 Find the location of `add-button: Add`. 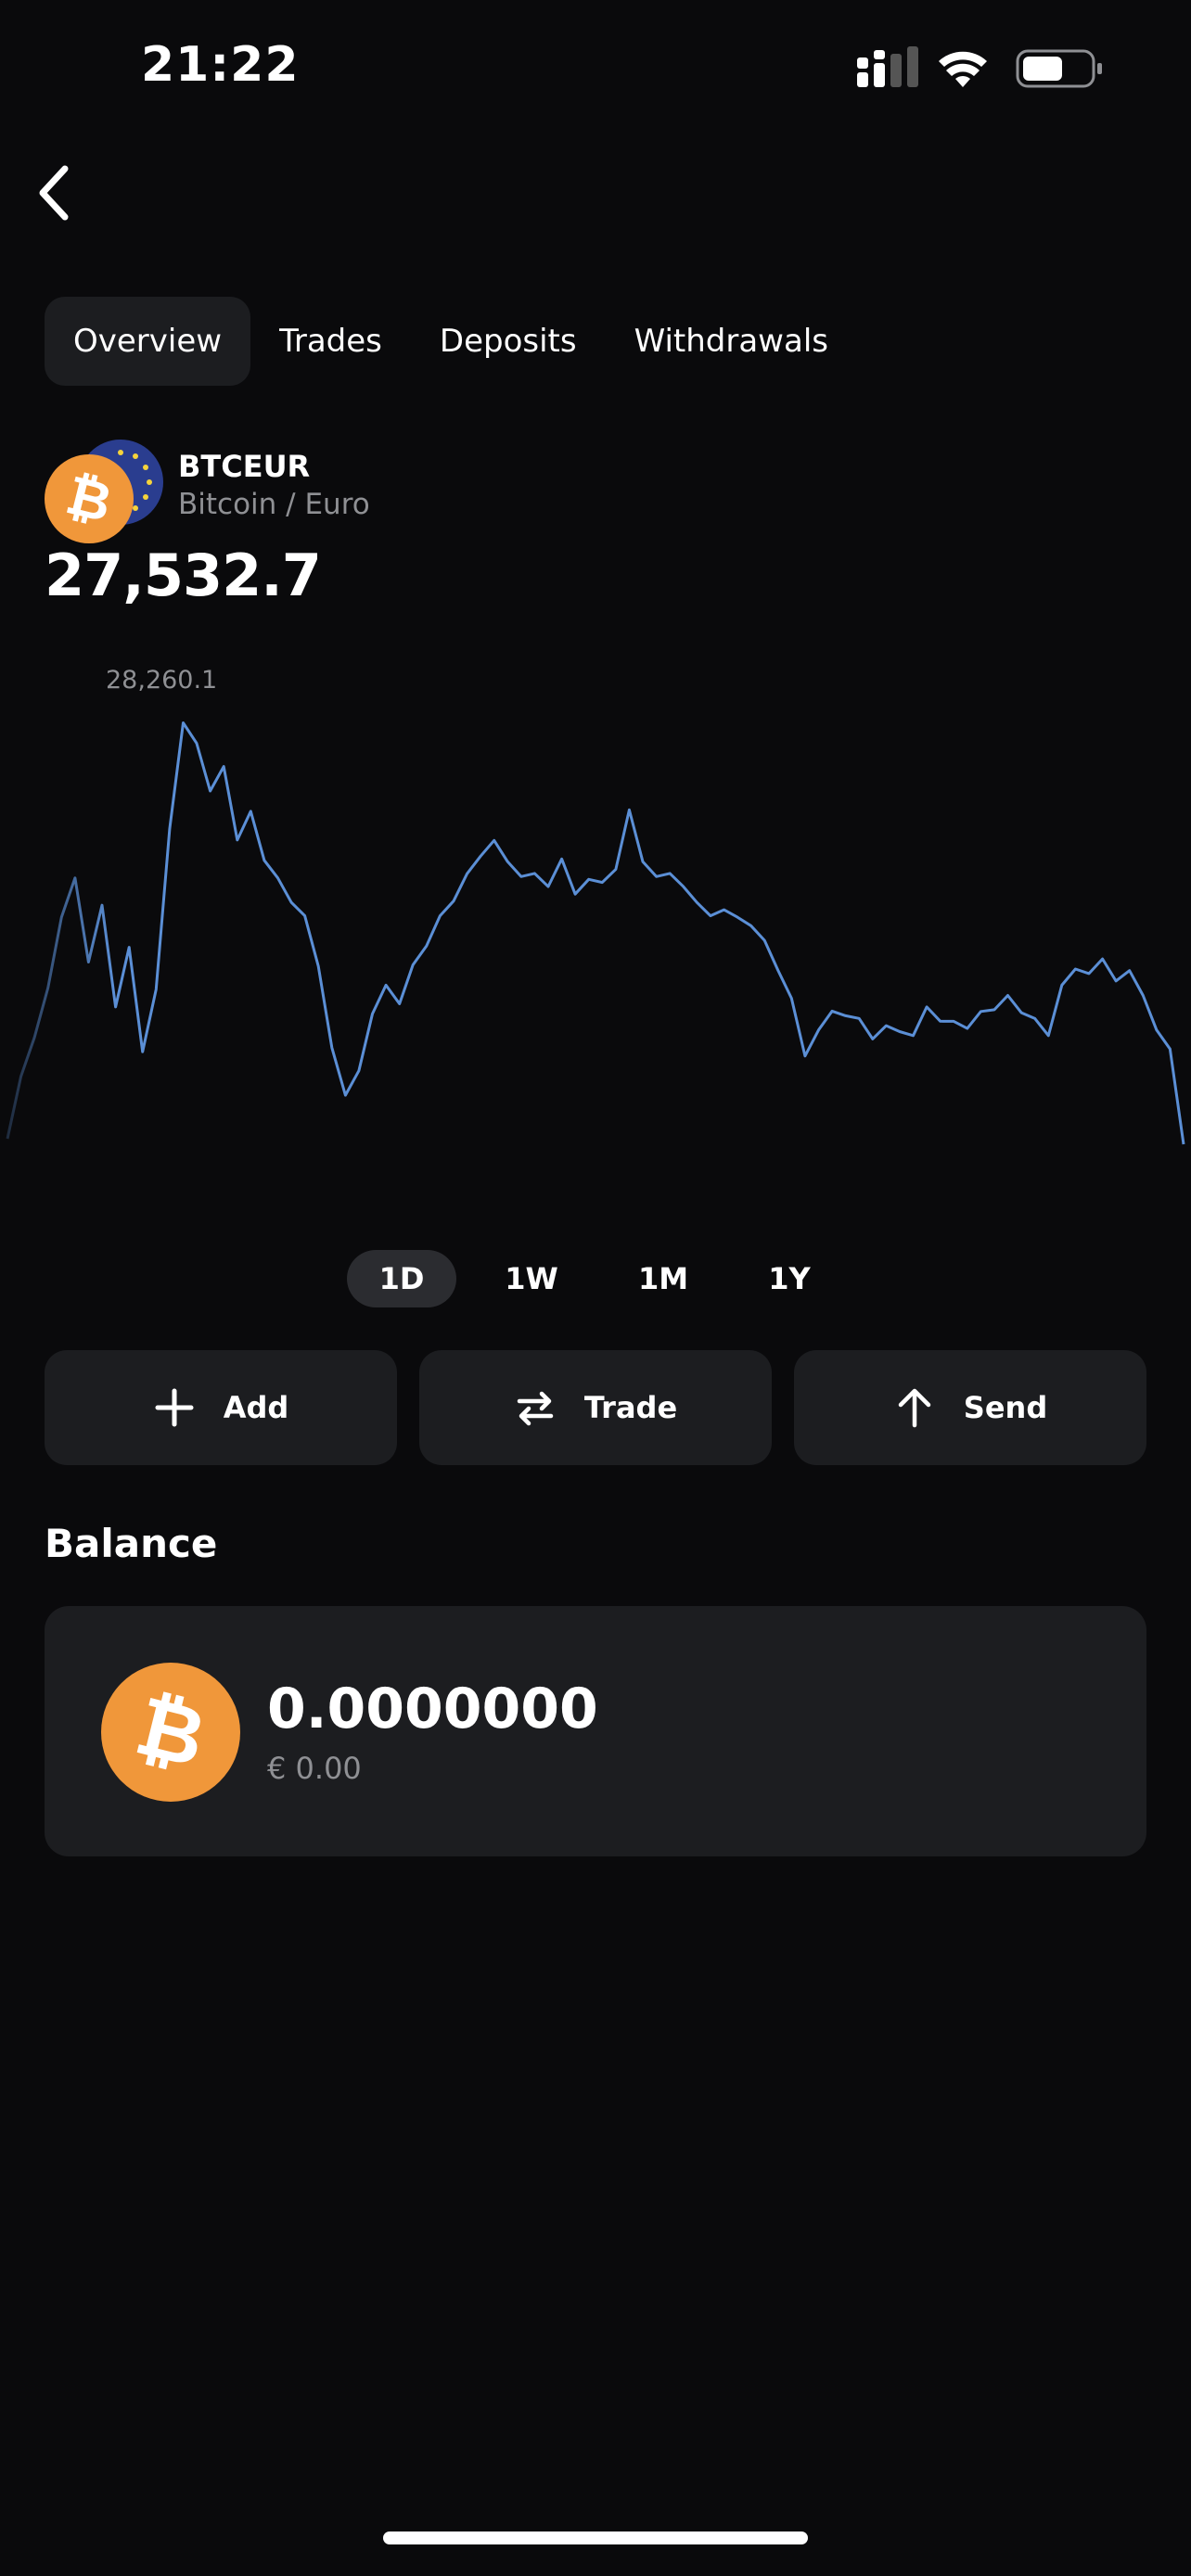

add-button: Add is located at coordinates (221, 1407).